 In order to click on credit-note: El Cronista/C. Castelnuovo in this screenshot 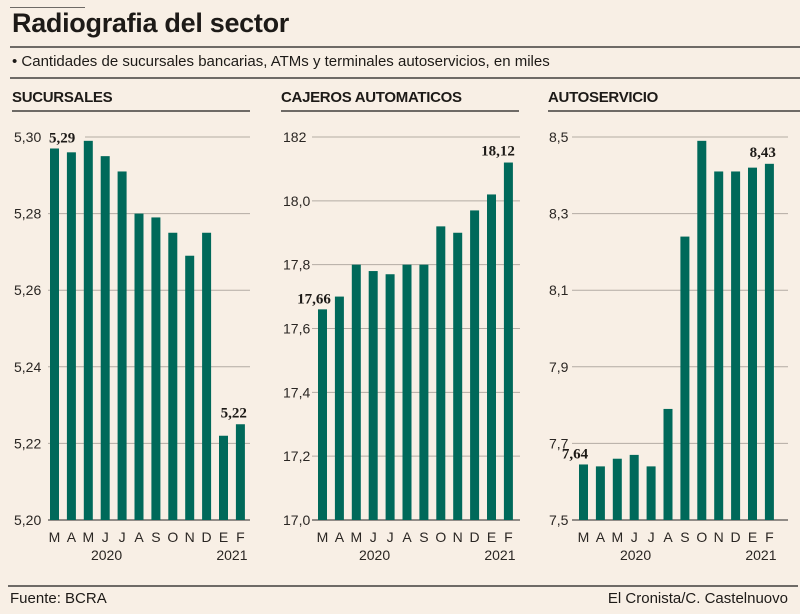, I will do `click(697, 598)`.